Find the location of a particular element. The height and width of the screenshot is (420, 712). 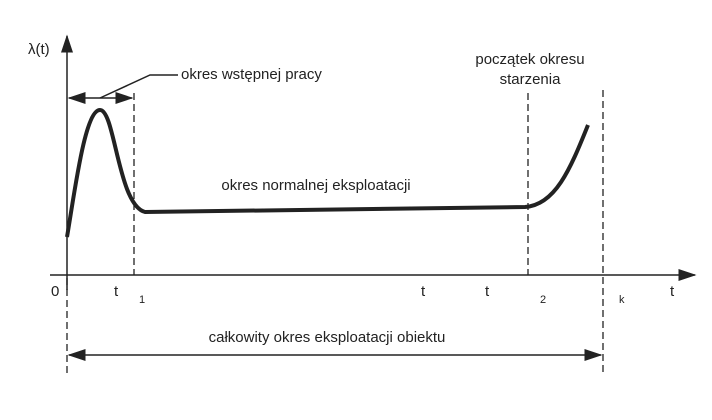

t1-subscript: 1 is located at coordinates (142, 300).